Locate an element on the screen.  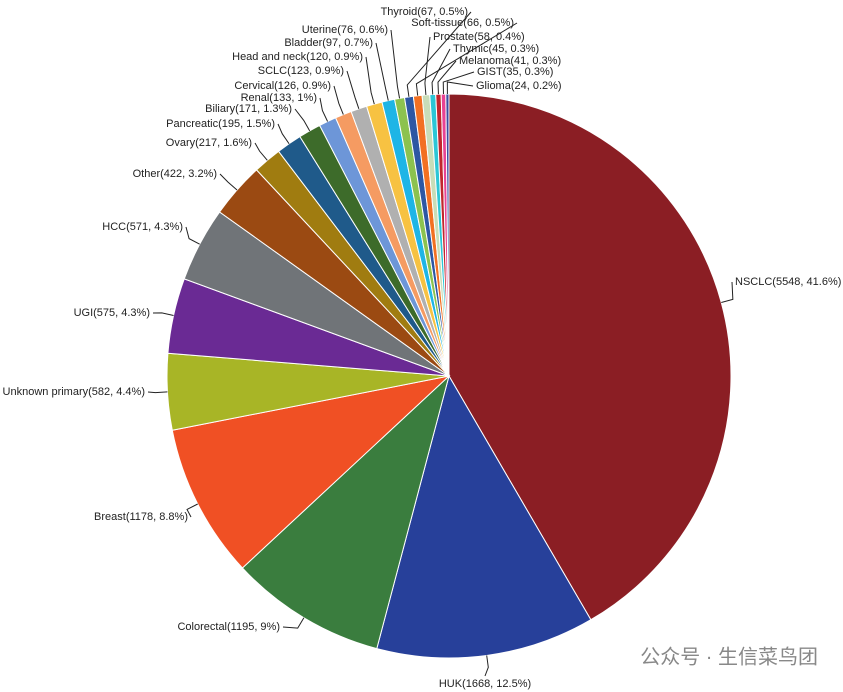
watermark: 公众号 · 生信菜鸟团 is located at coordinates (729, 656).